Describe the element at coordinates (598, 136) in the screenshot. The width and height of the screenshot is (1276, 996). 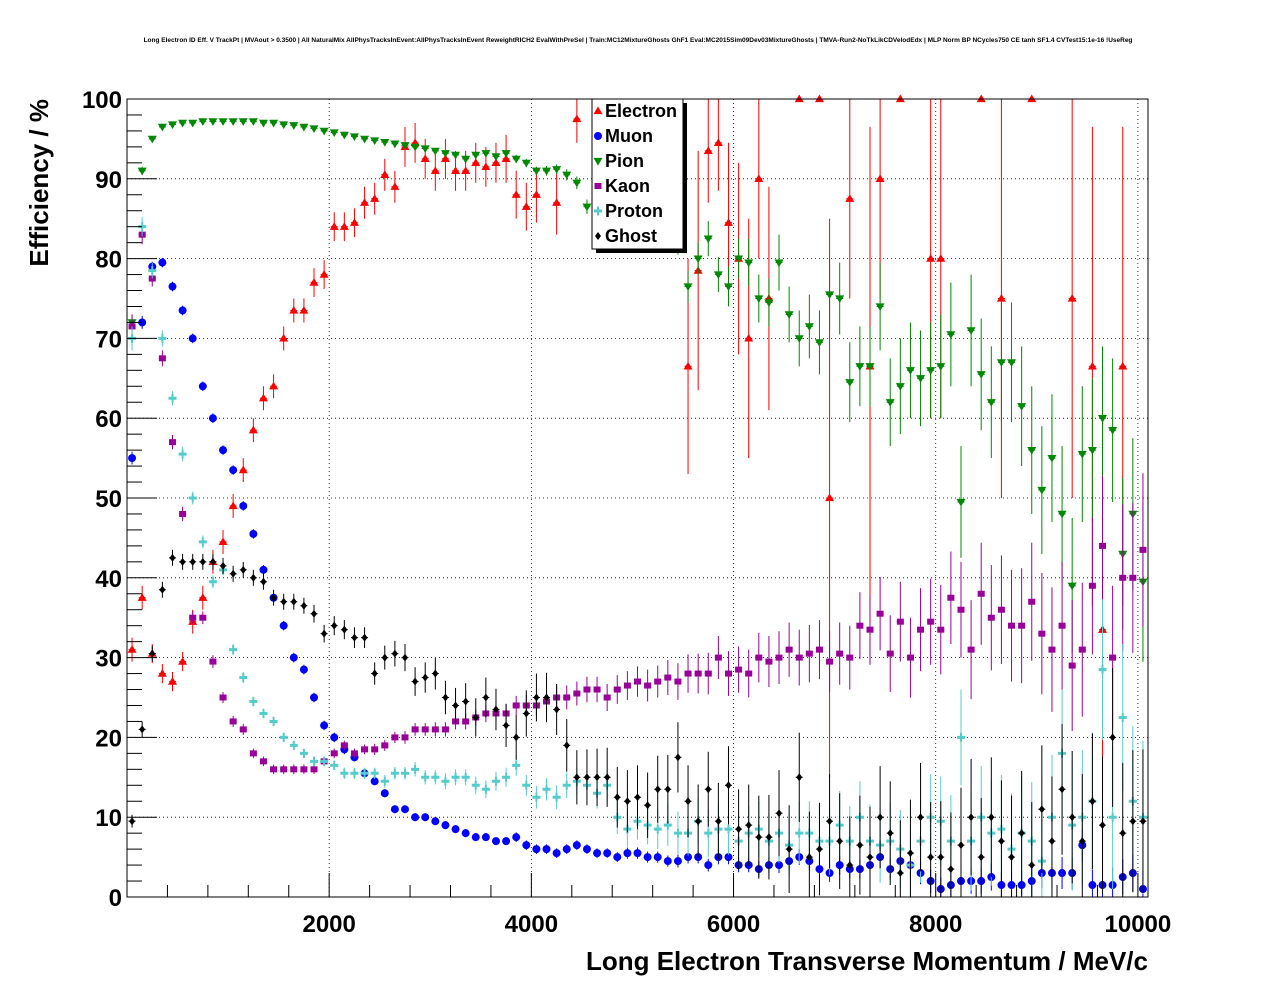
I see `legend-muon-point` at that location.